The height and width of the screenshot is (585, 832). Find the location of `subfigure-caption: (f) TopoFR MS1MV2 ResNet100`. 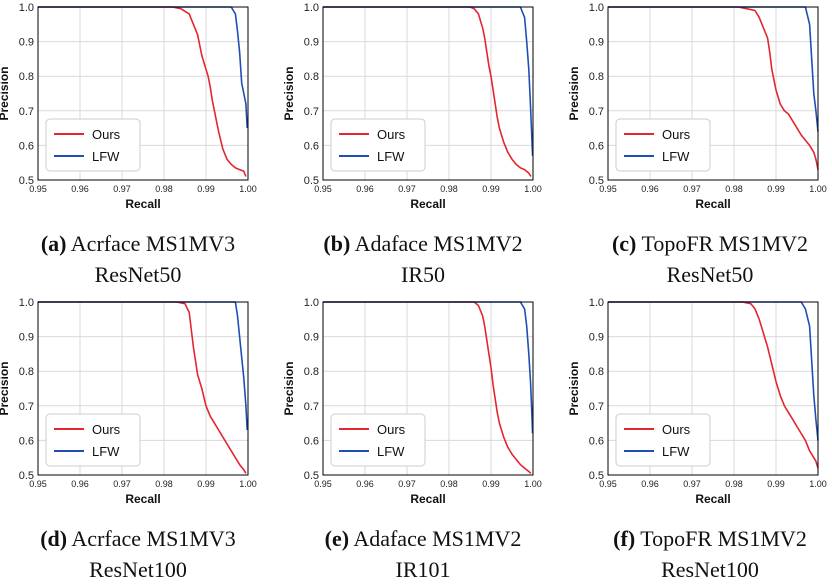

subfigure-caption: (f) TopoFR MS1MV2 ResNet100 is located at coordinates (706, 554).